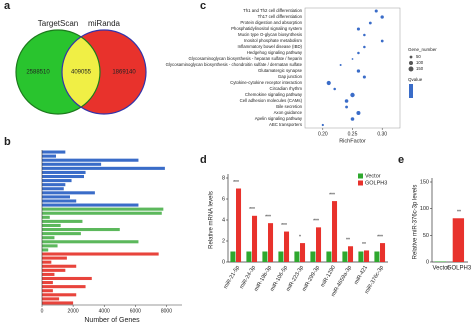 This screenshot has height=326, width=474. Describe the element at coordinates (353, 134) in the screenshot. I see `x-tick-label: 0.25` at that location.